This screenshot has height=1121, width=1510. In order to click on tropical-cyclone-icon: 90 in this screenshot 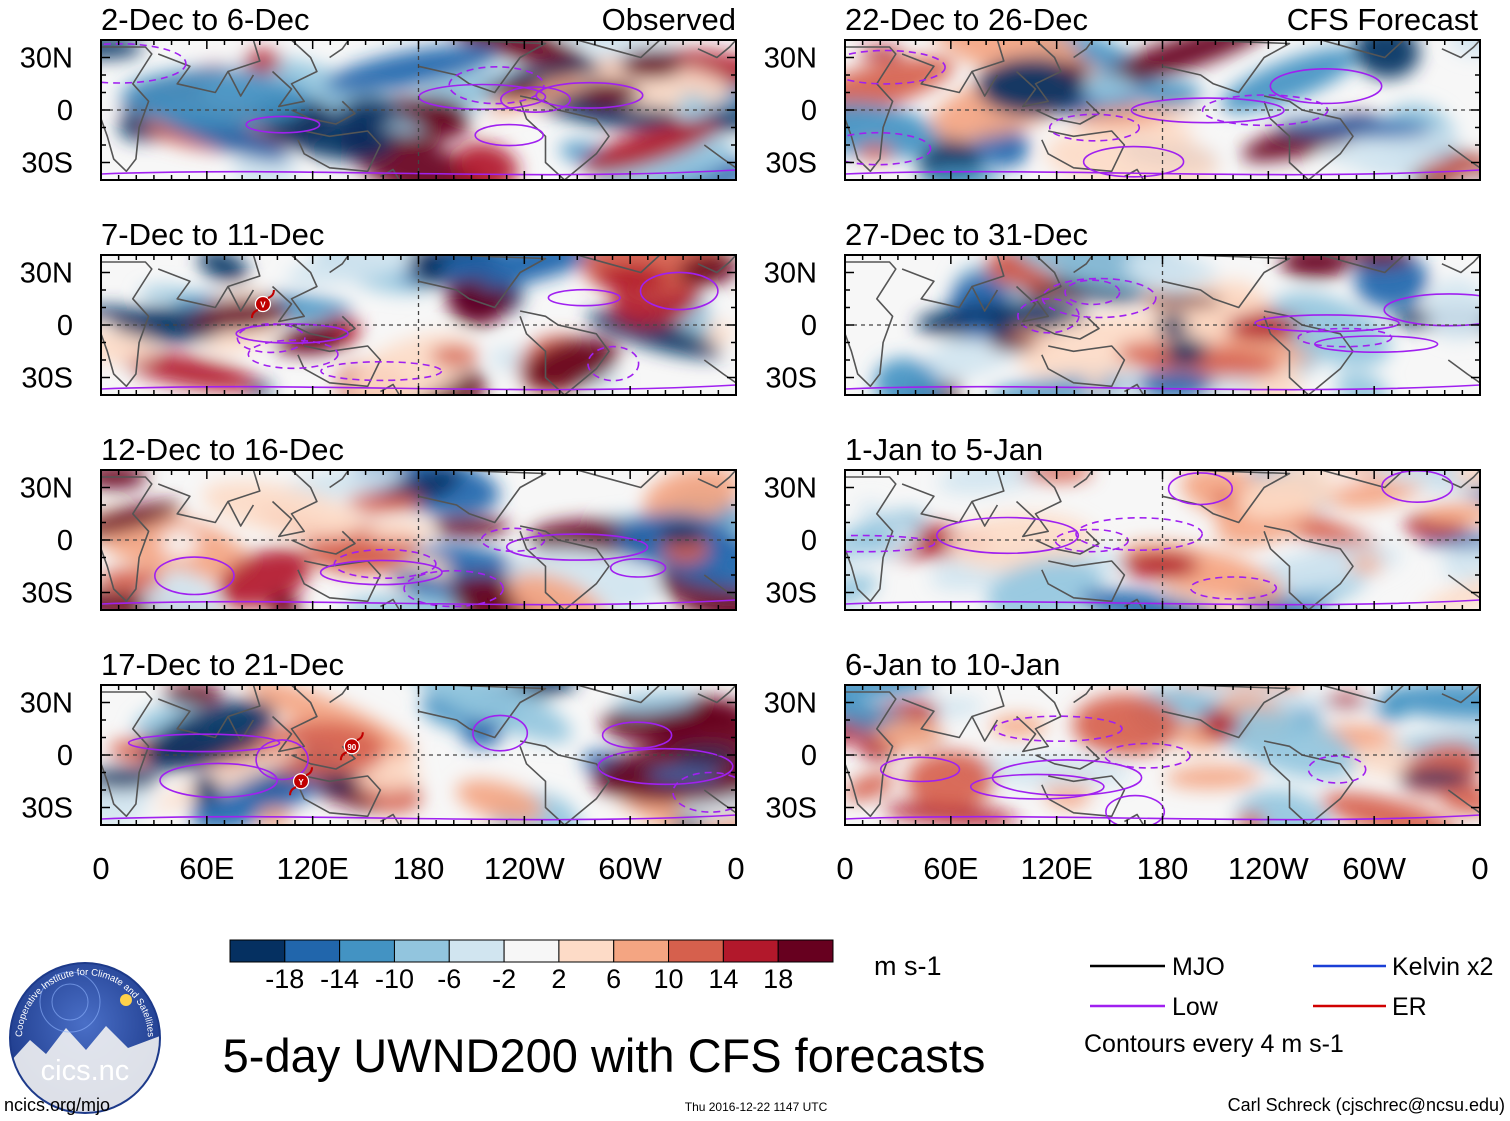, I will do `click(351, 746)`.